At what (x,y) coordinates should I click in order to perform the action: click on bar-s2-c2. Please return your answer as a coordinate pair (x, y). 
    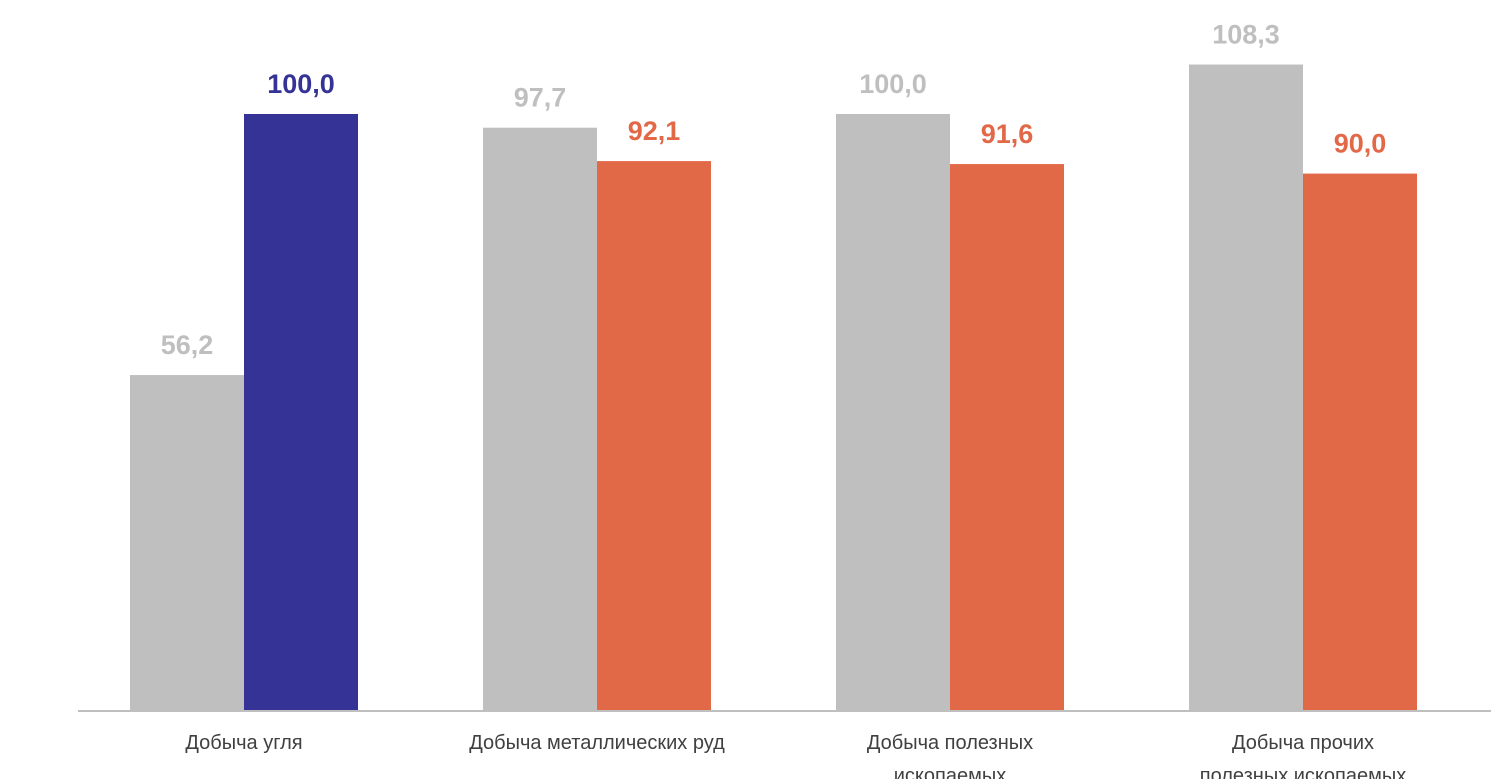
    Looking at the image, I should click on (654, 436).